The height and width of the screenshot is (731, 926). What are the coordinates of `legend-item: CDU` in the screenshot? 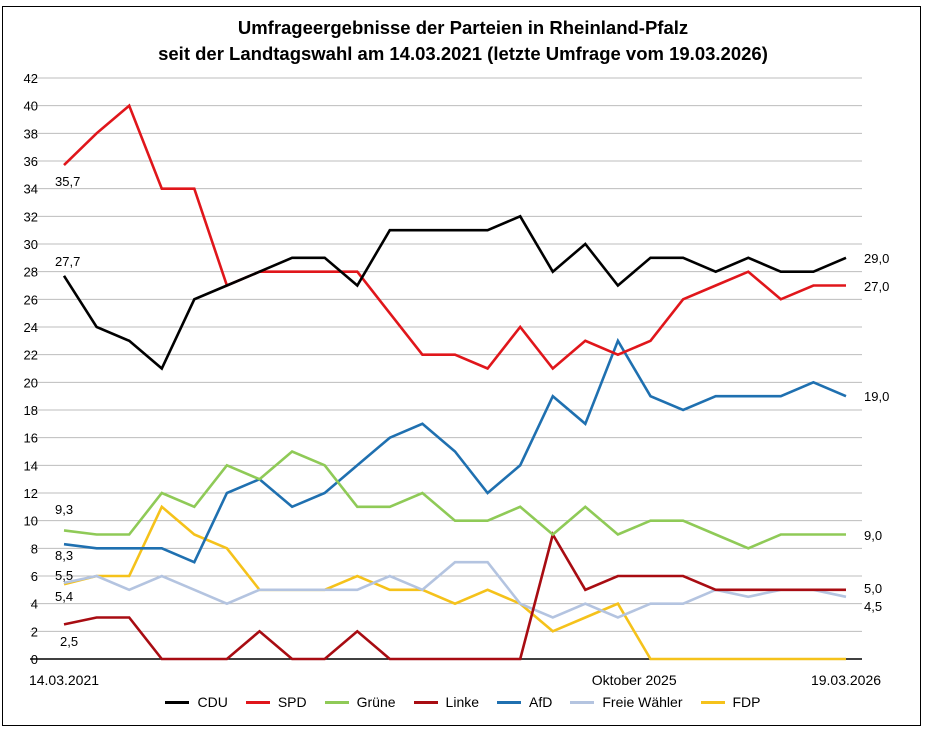 It's located at (196, 702).